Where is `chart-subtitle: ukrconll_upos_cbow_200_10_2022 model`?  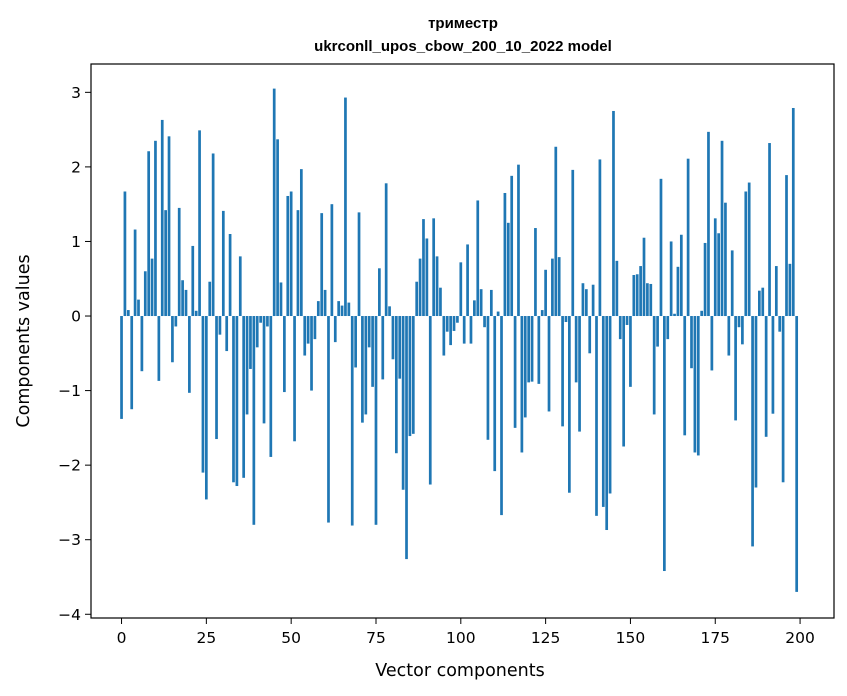
chart-subtitle: ukrconll_upos_cbow_200_10_2022 model is located at coordinates (463, 46).